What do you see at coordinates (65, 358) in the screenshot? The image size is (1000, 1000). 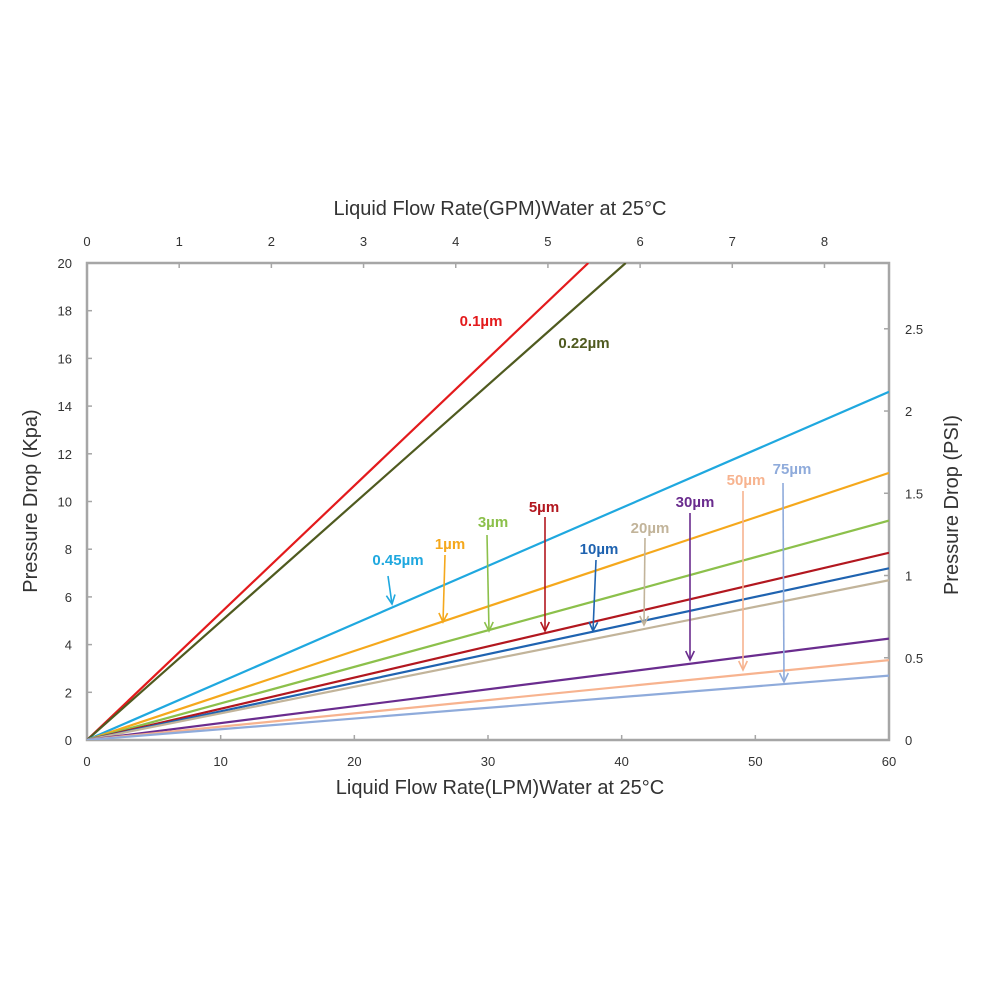 I see `y-tick-label: 16` at bounding box center [65, 358].